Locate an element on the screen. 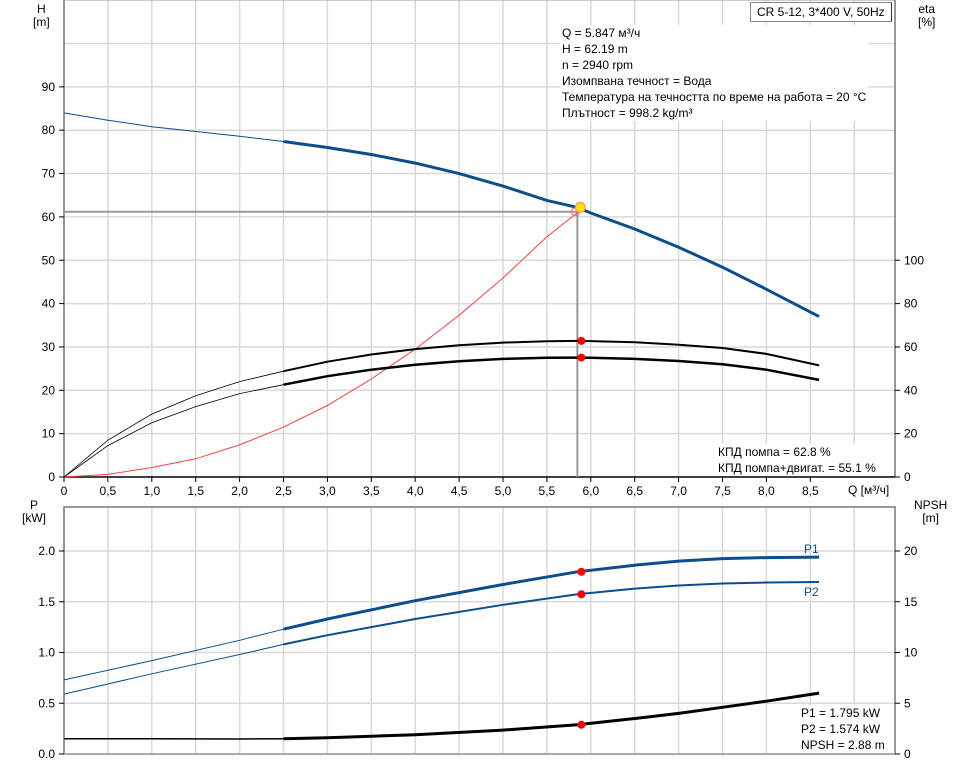 Image resolution: width=968 pixels, height=764 pixels. duty-fluid: Изомпвана течност = Вода is located at coordinates (637, 81).